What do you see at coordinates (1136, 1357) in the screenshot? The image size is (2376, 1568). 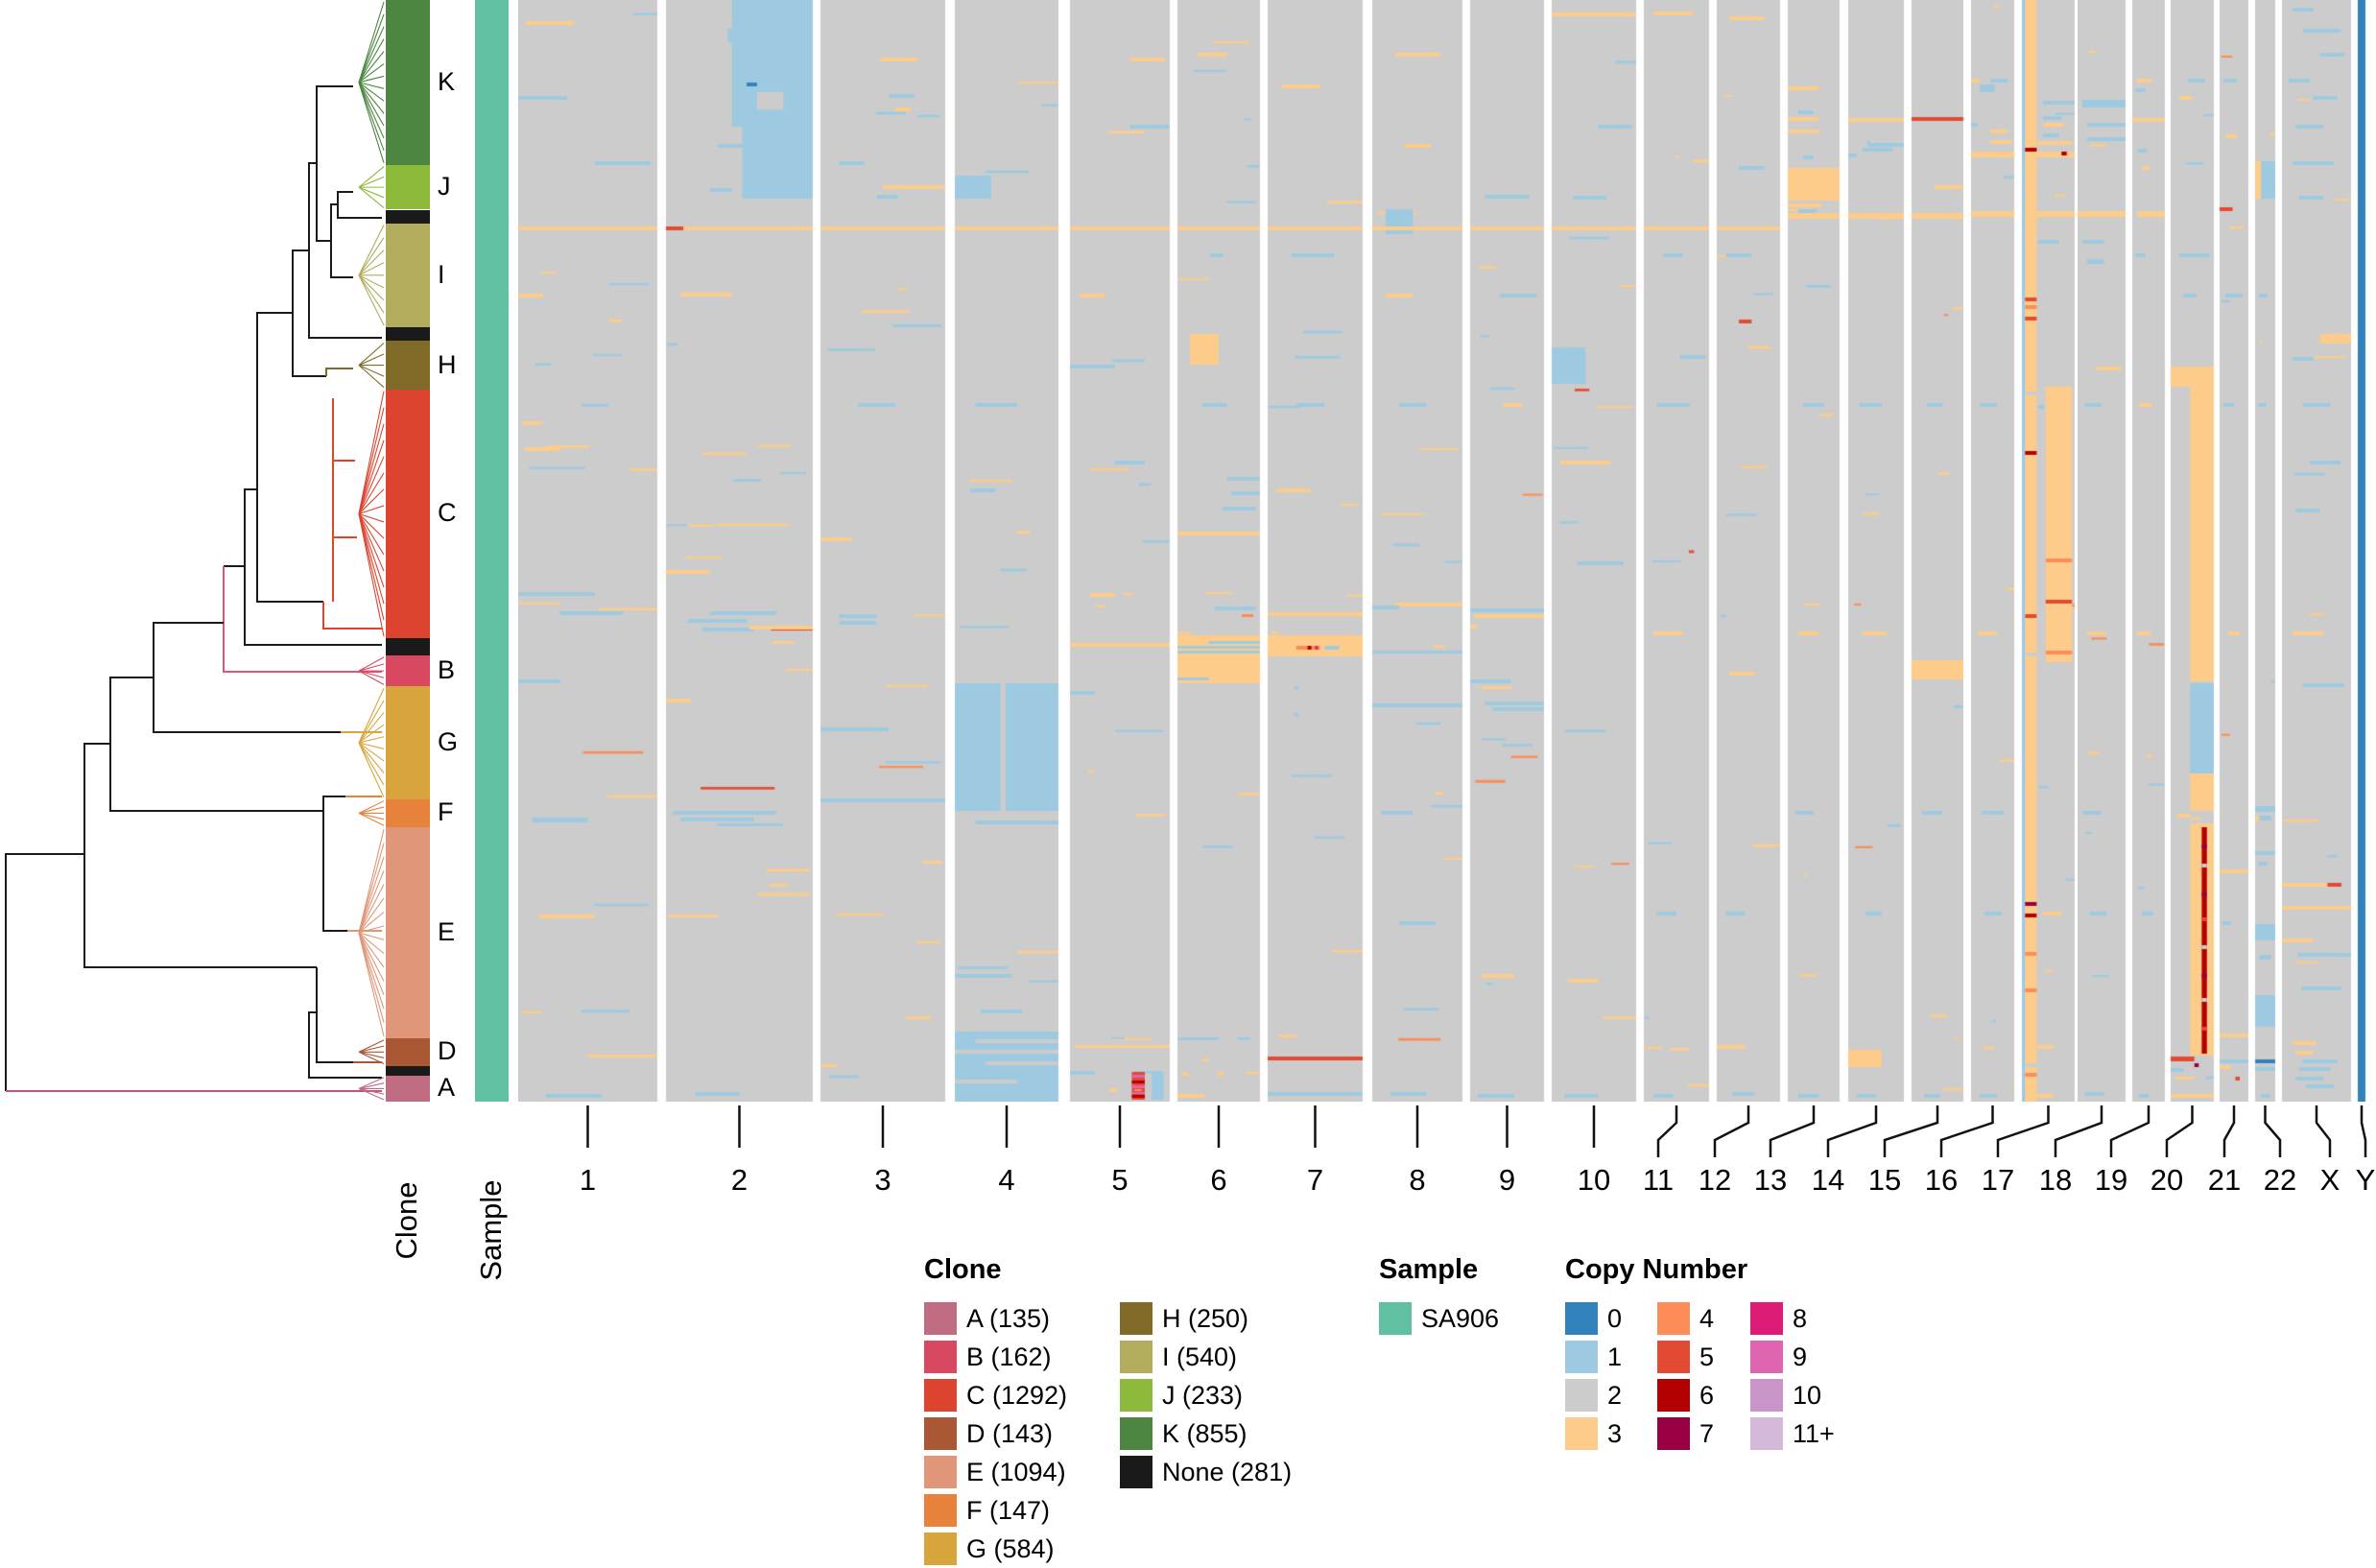 I see `legend-clone-swatch-i` at bounding box center [1136, 1357].